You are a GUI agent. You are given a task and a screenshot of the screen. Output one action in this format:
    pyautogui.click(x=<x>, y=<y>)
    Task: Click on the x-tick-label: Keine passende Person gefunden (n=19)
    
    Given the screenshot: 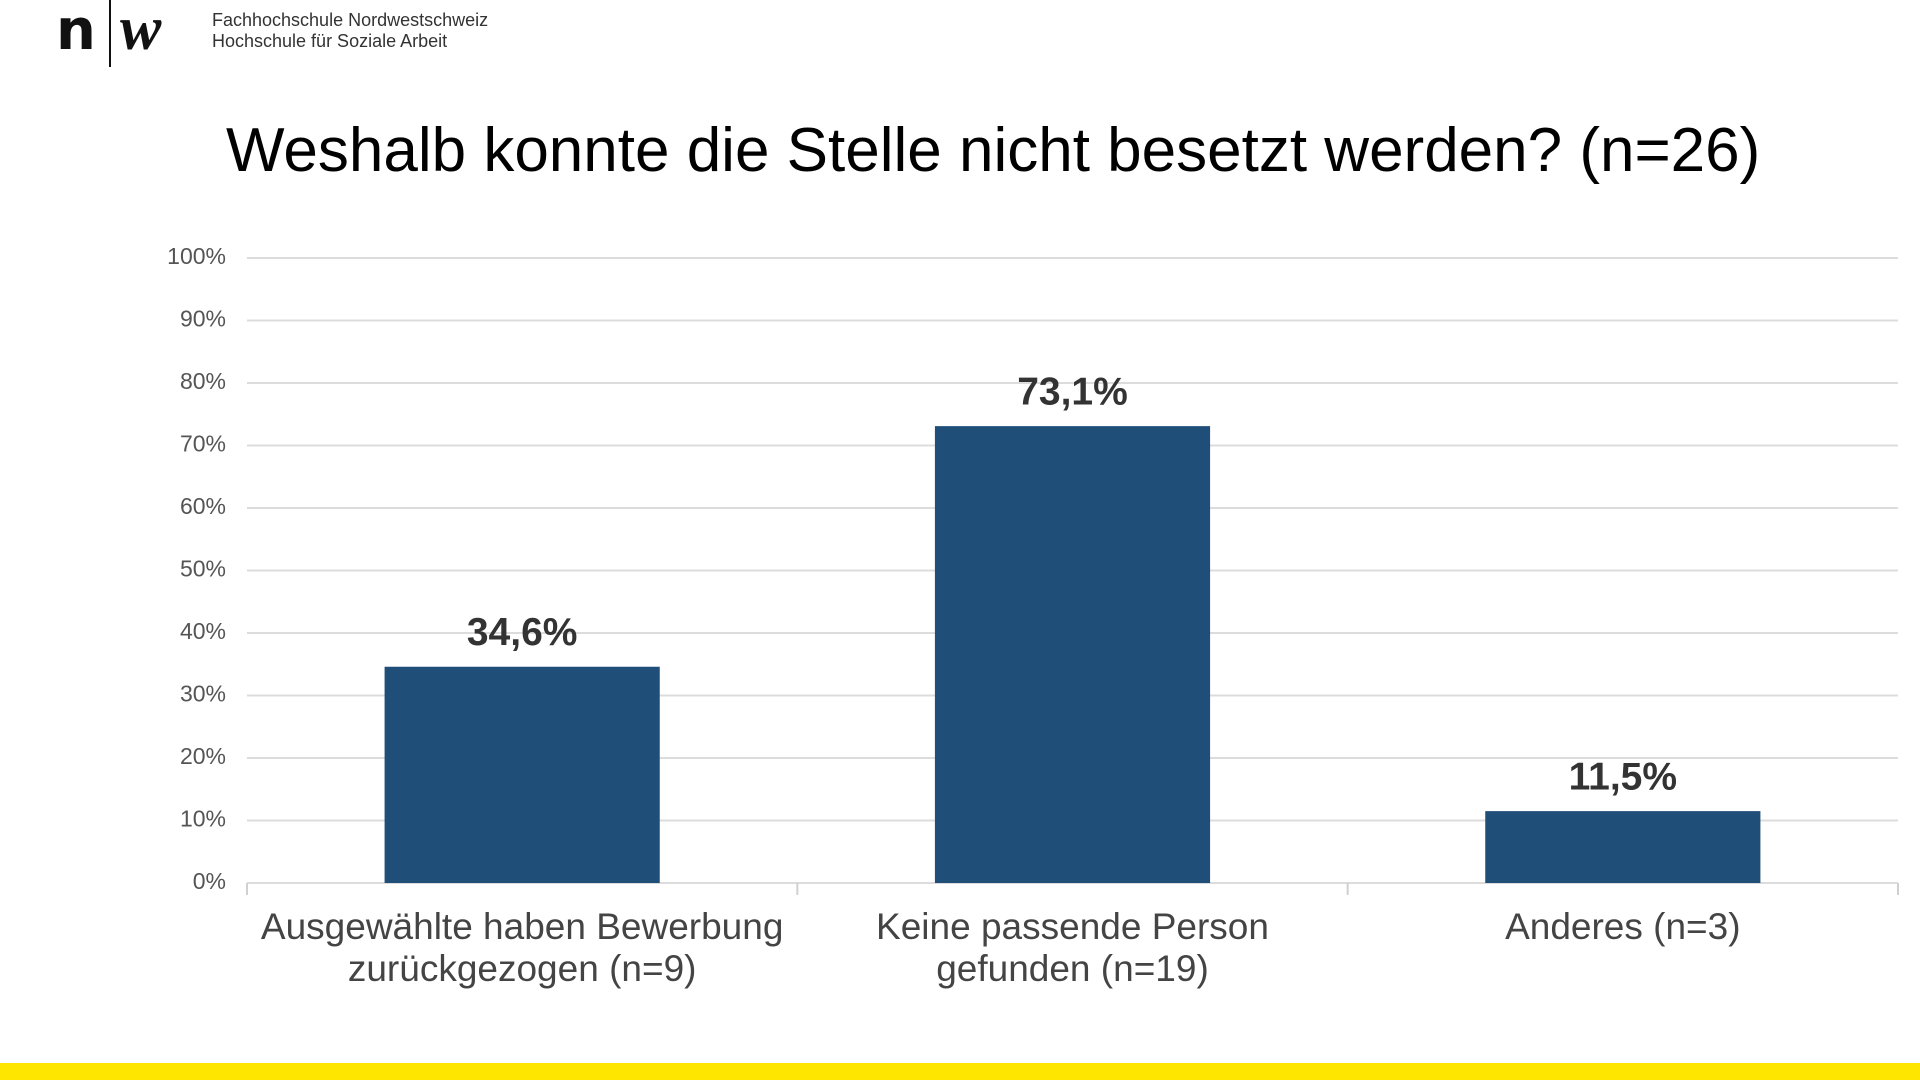 What is the action you would take?
    pyautogui.click(x=1072, y=947)
    